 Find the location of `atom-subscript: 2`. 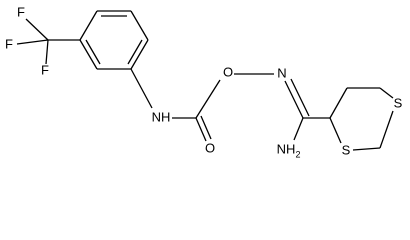

atom-subscript: 2 is located at coordinates (297, 154).